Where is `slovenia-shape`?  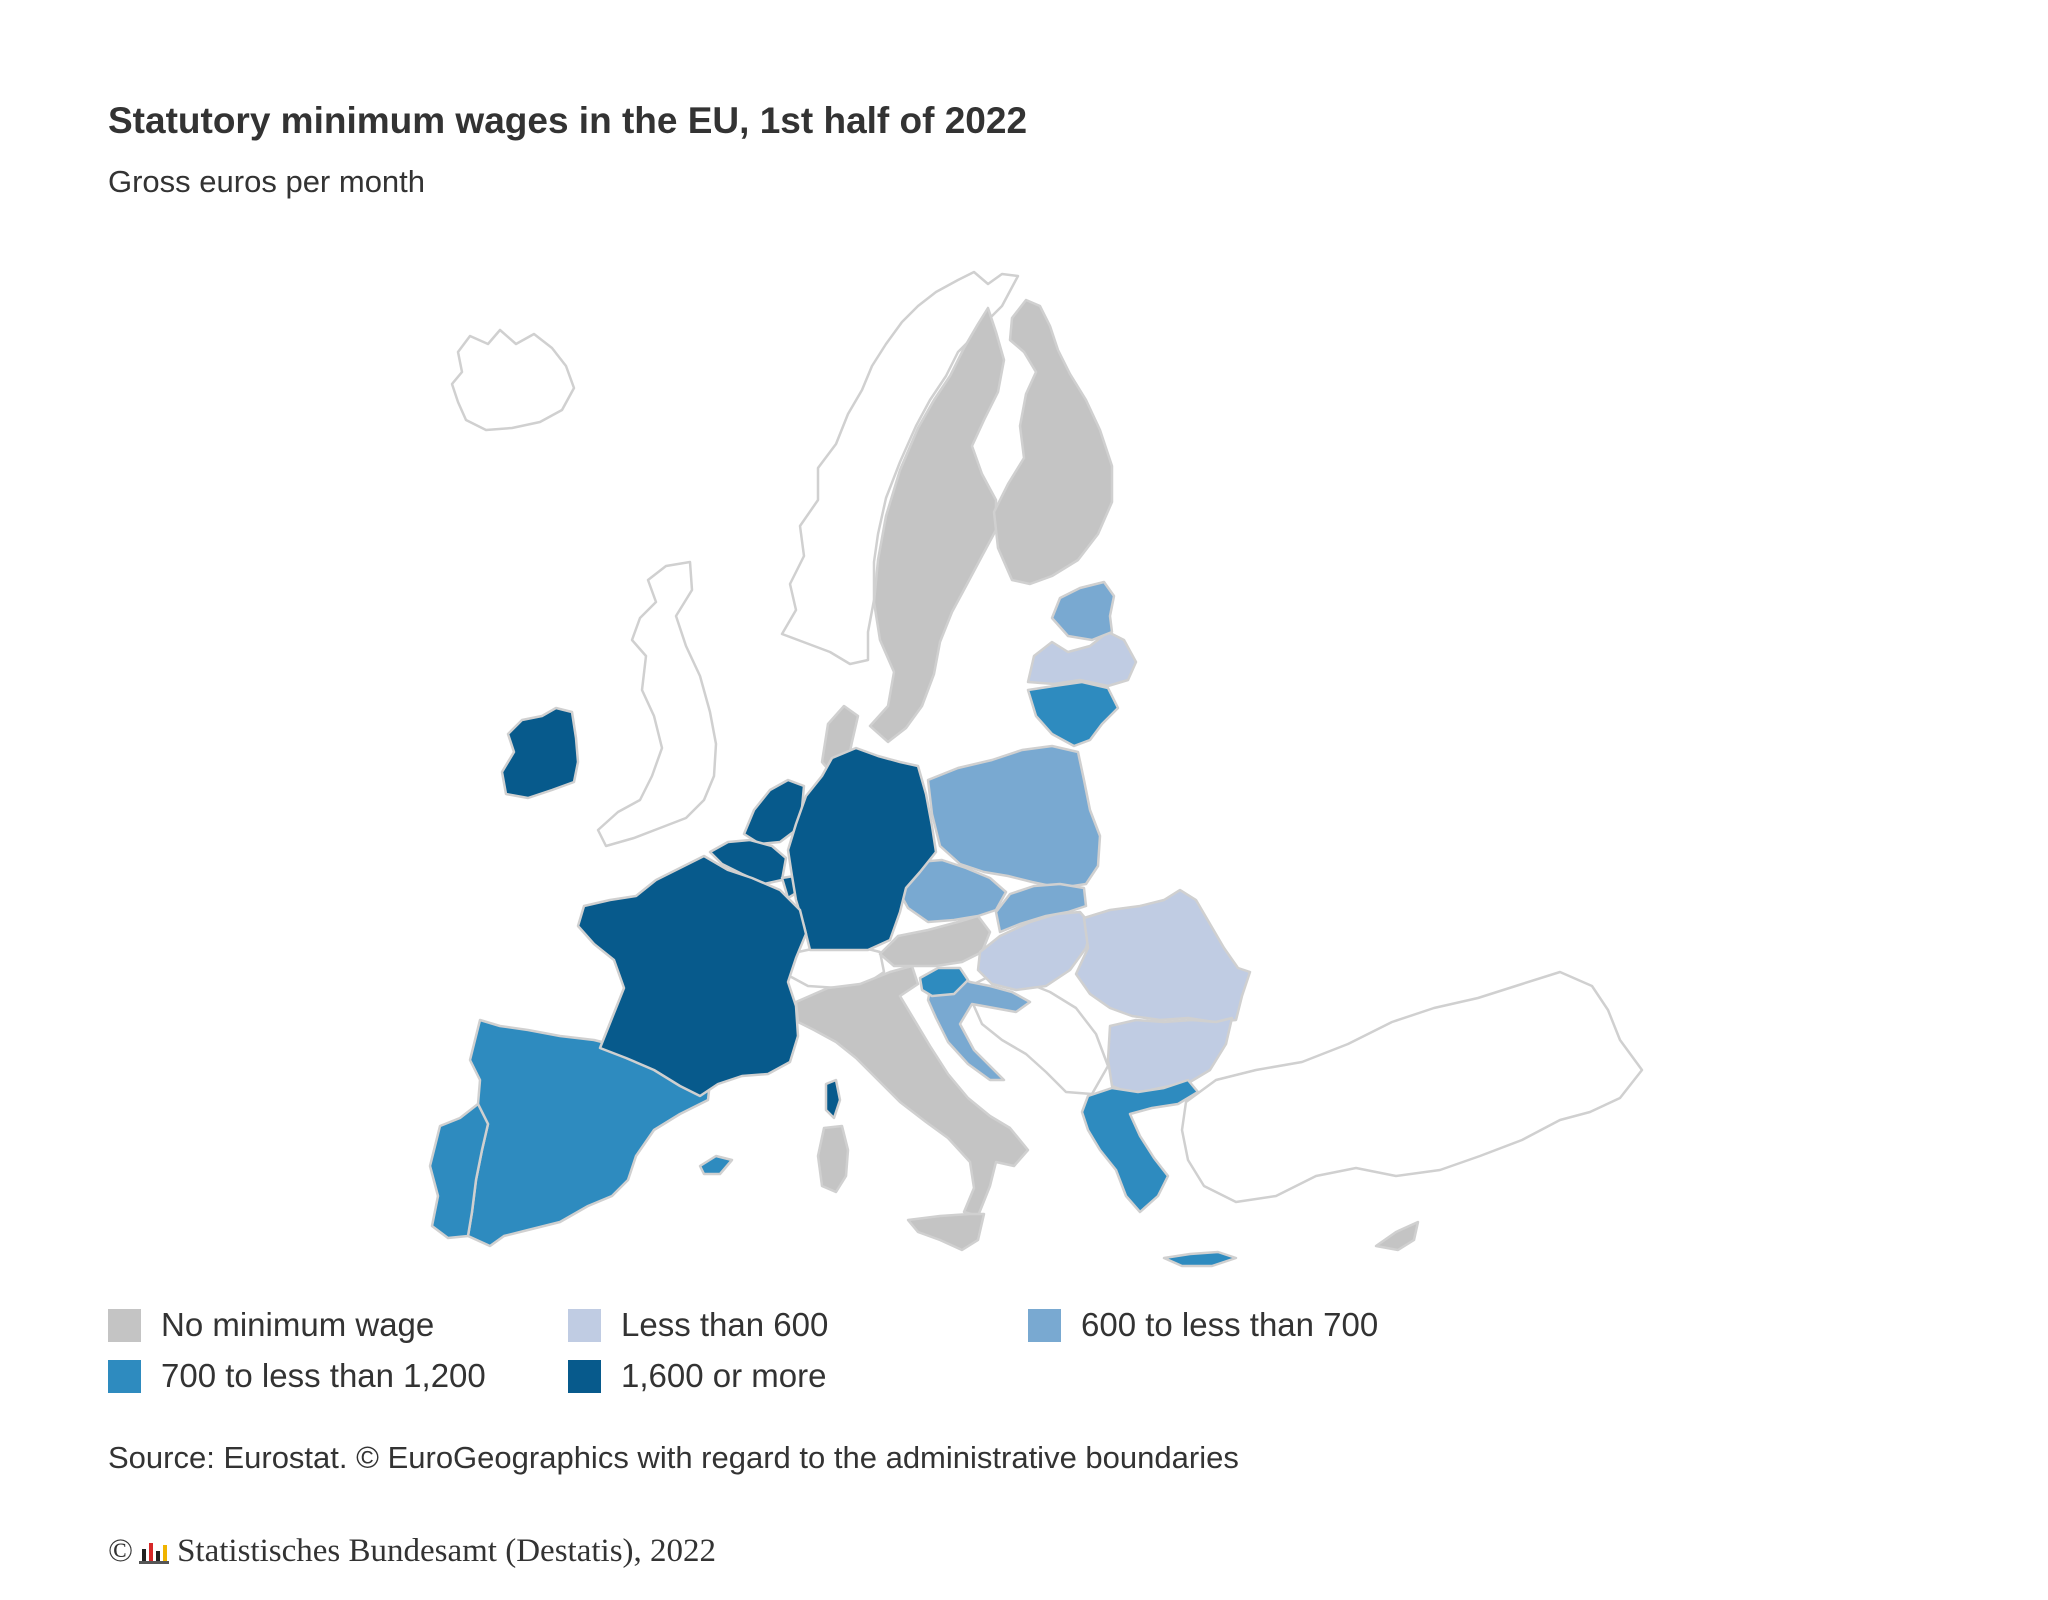 slovenia-shape is located at coordinates (944, 982).